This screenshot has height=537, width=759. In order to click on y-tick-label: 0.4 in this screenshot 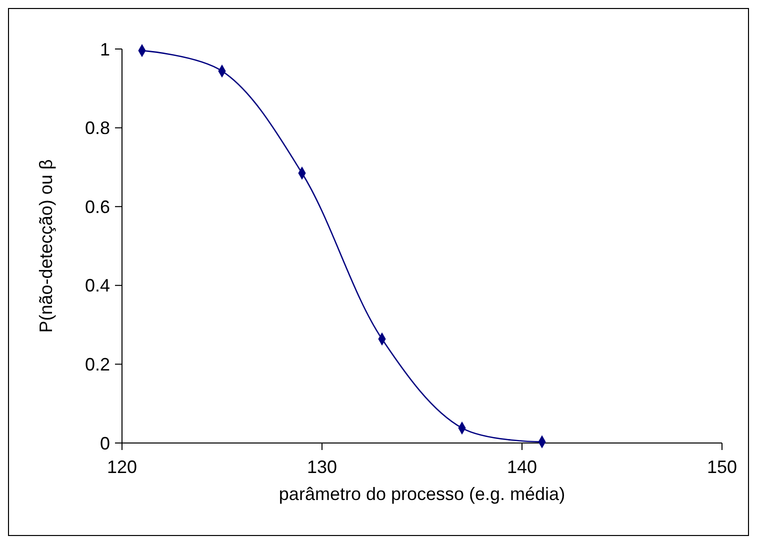, I will do `click(97, 286)`.